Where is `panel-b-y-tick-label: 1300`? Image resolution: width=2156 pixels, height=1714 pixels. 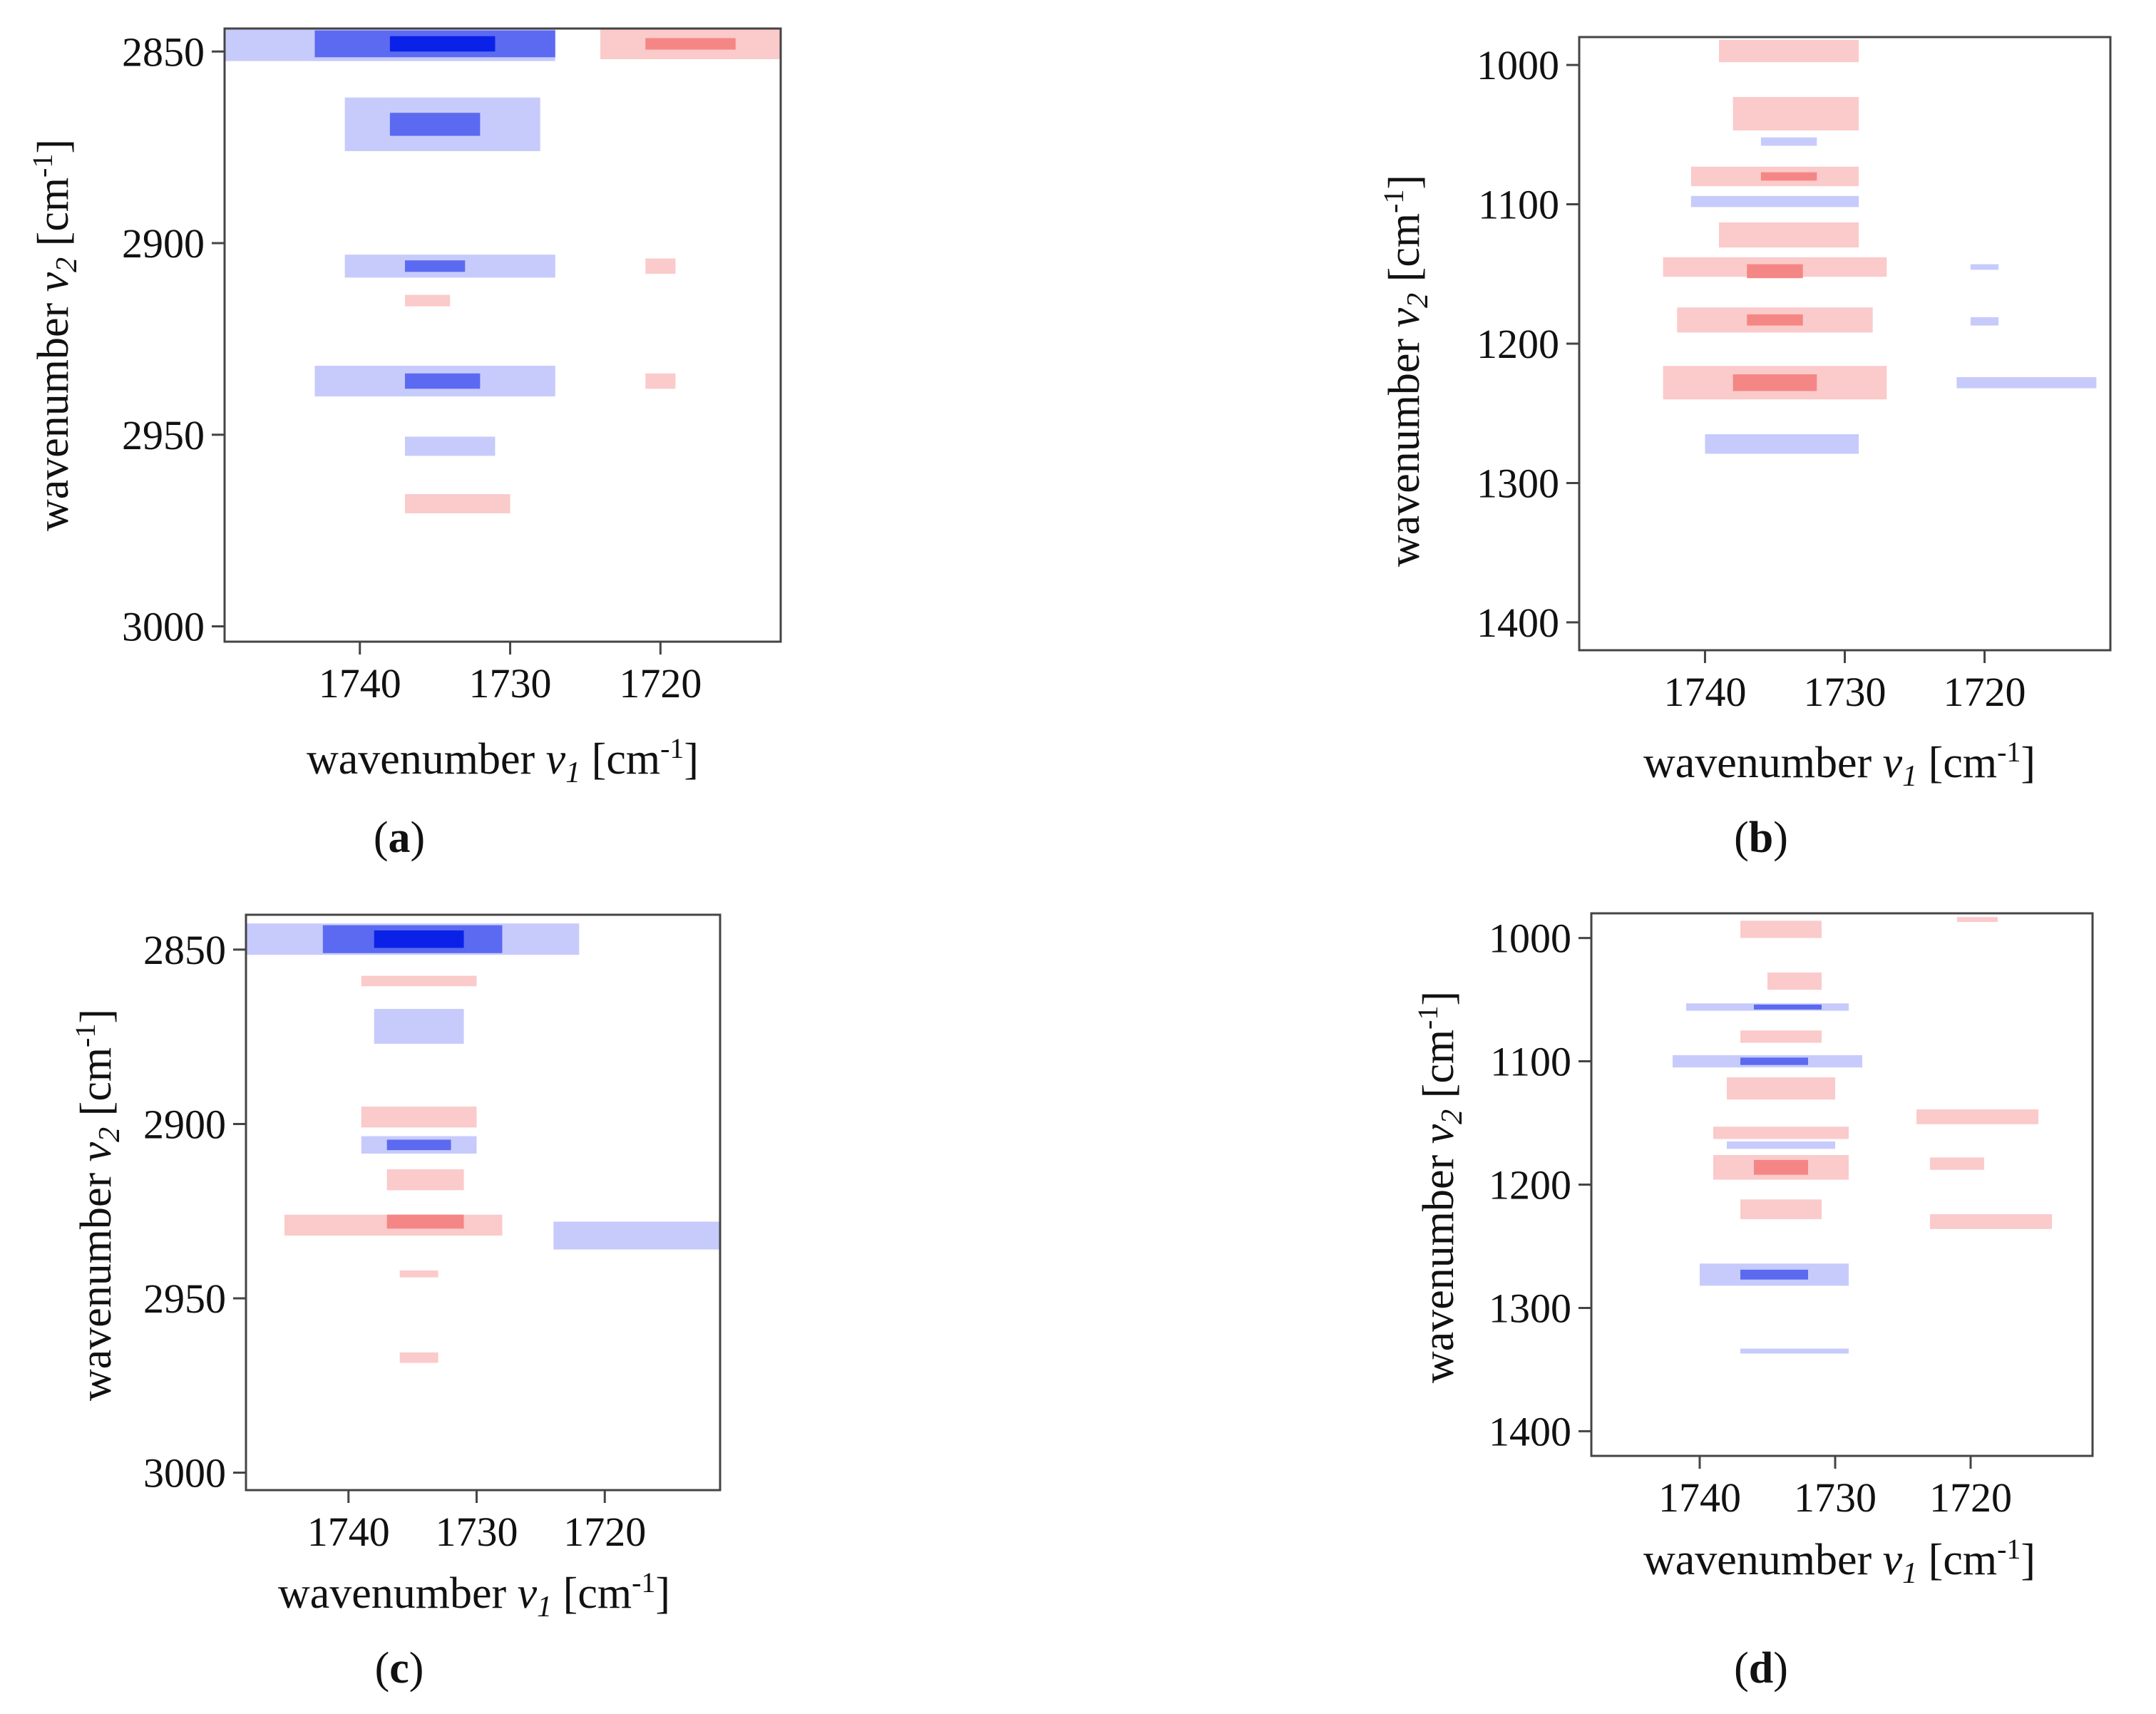
panel-b-y-tick-label: 1300 is located at coordinates (1518, 483).